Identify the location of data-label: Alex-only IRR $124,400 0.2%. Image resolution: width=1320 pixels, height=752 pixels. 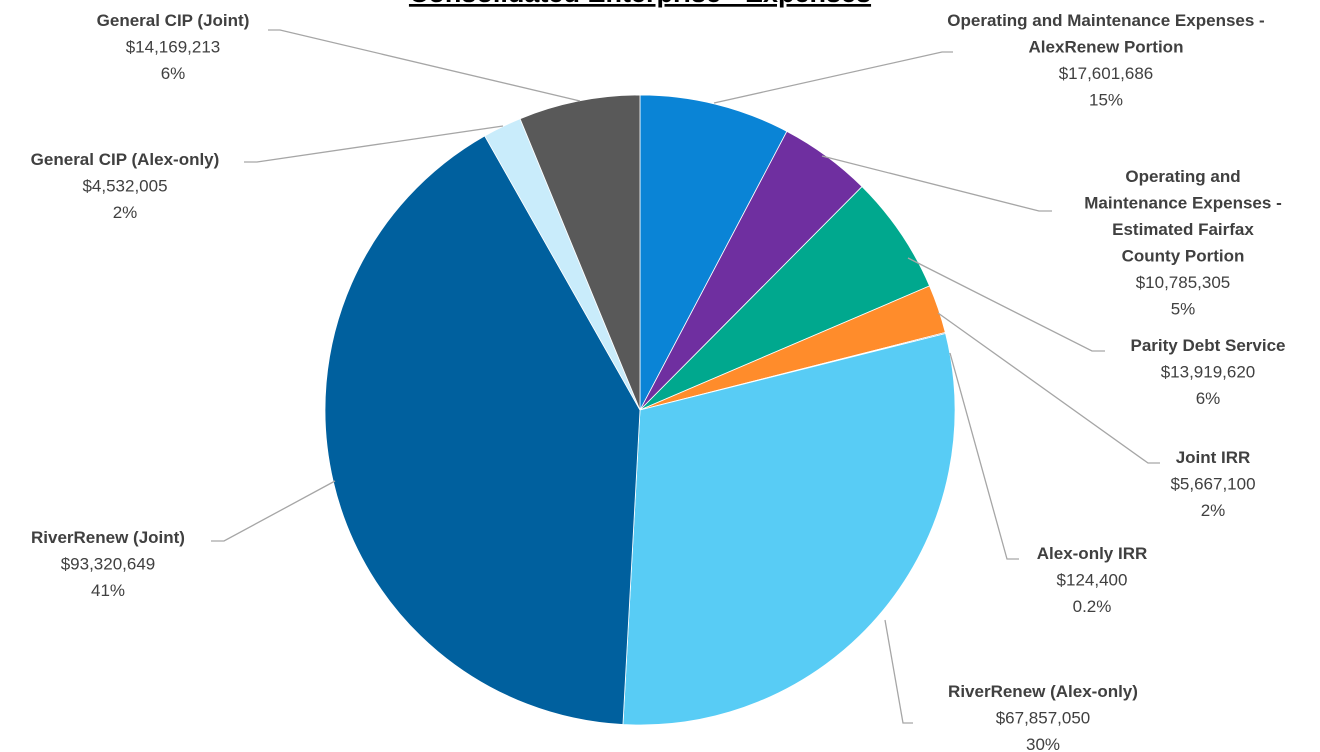
(1092, 580).